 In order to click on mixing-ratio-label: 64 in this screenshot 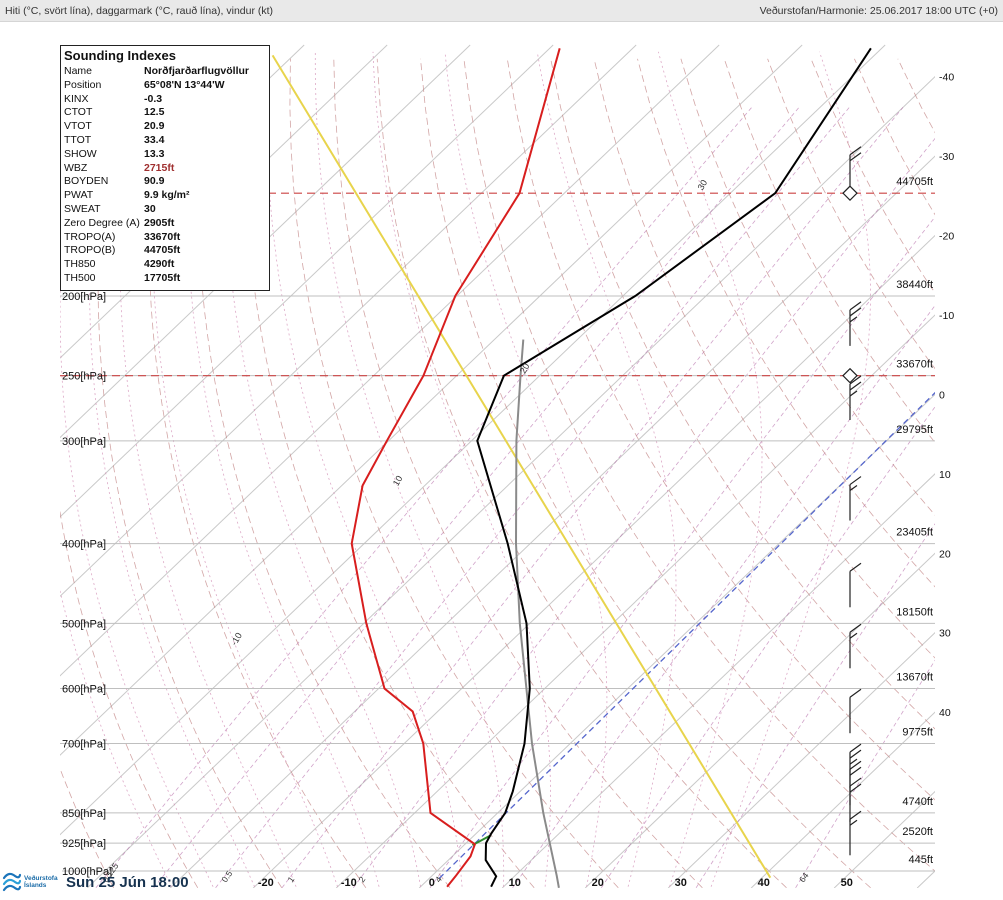, I will do `click(804, 877)`.